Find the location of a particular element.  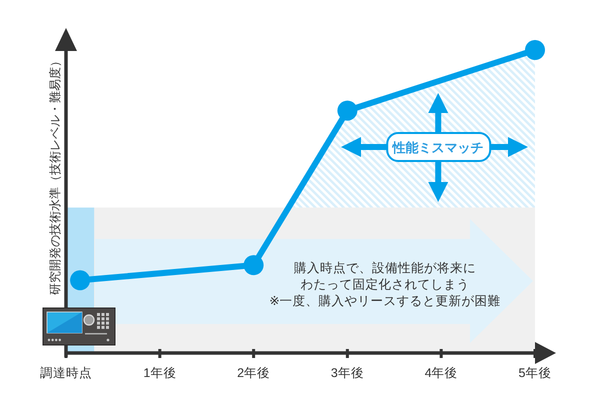

x-tick-label: 4年後 is located at coordinates (441, 373).